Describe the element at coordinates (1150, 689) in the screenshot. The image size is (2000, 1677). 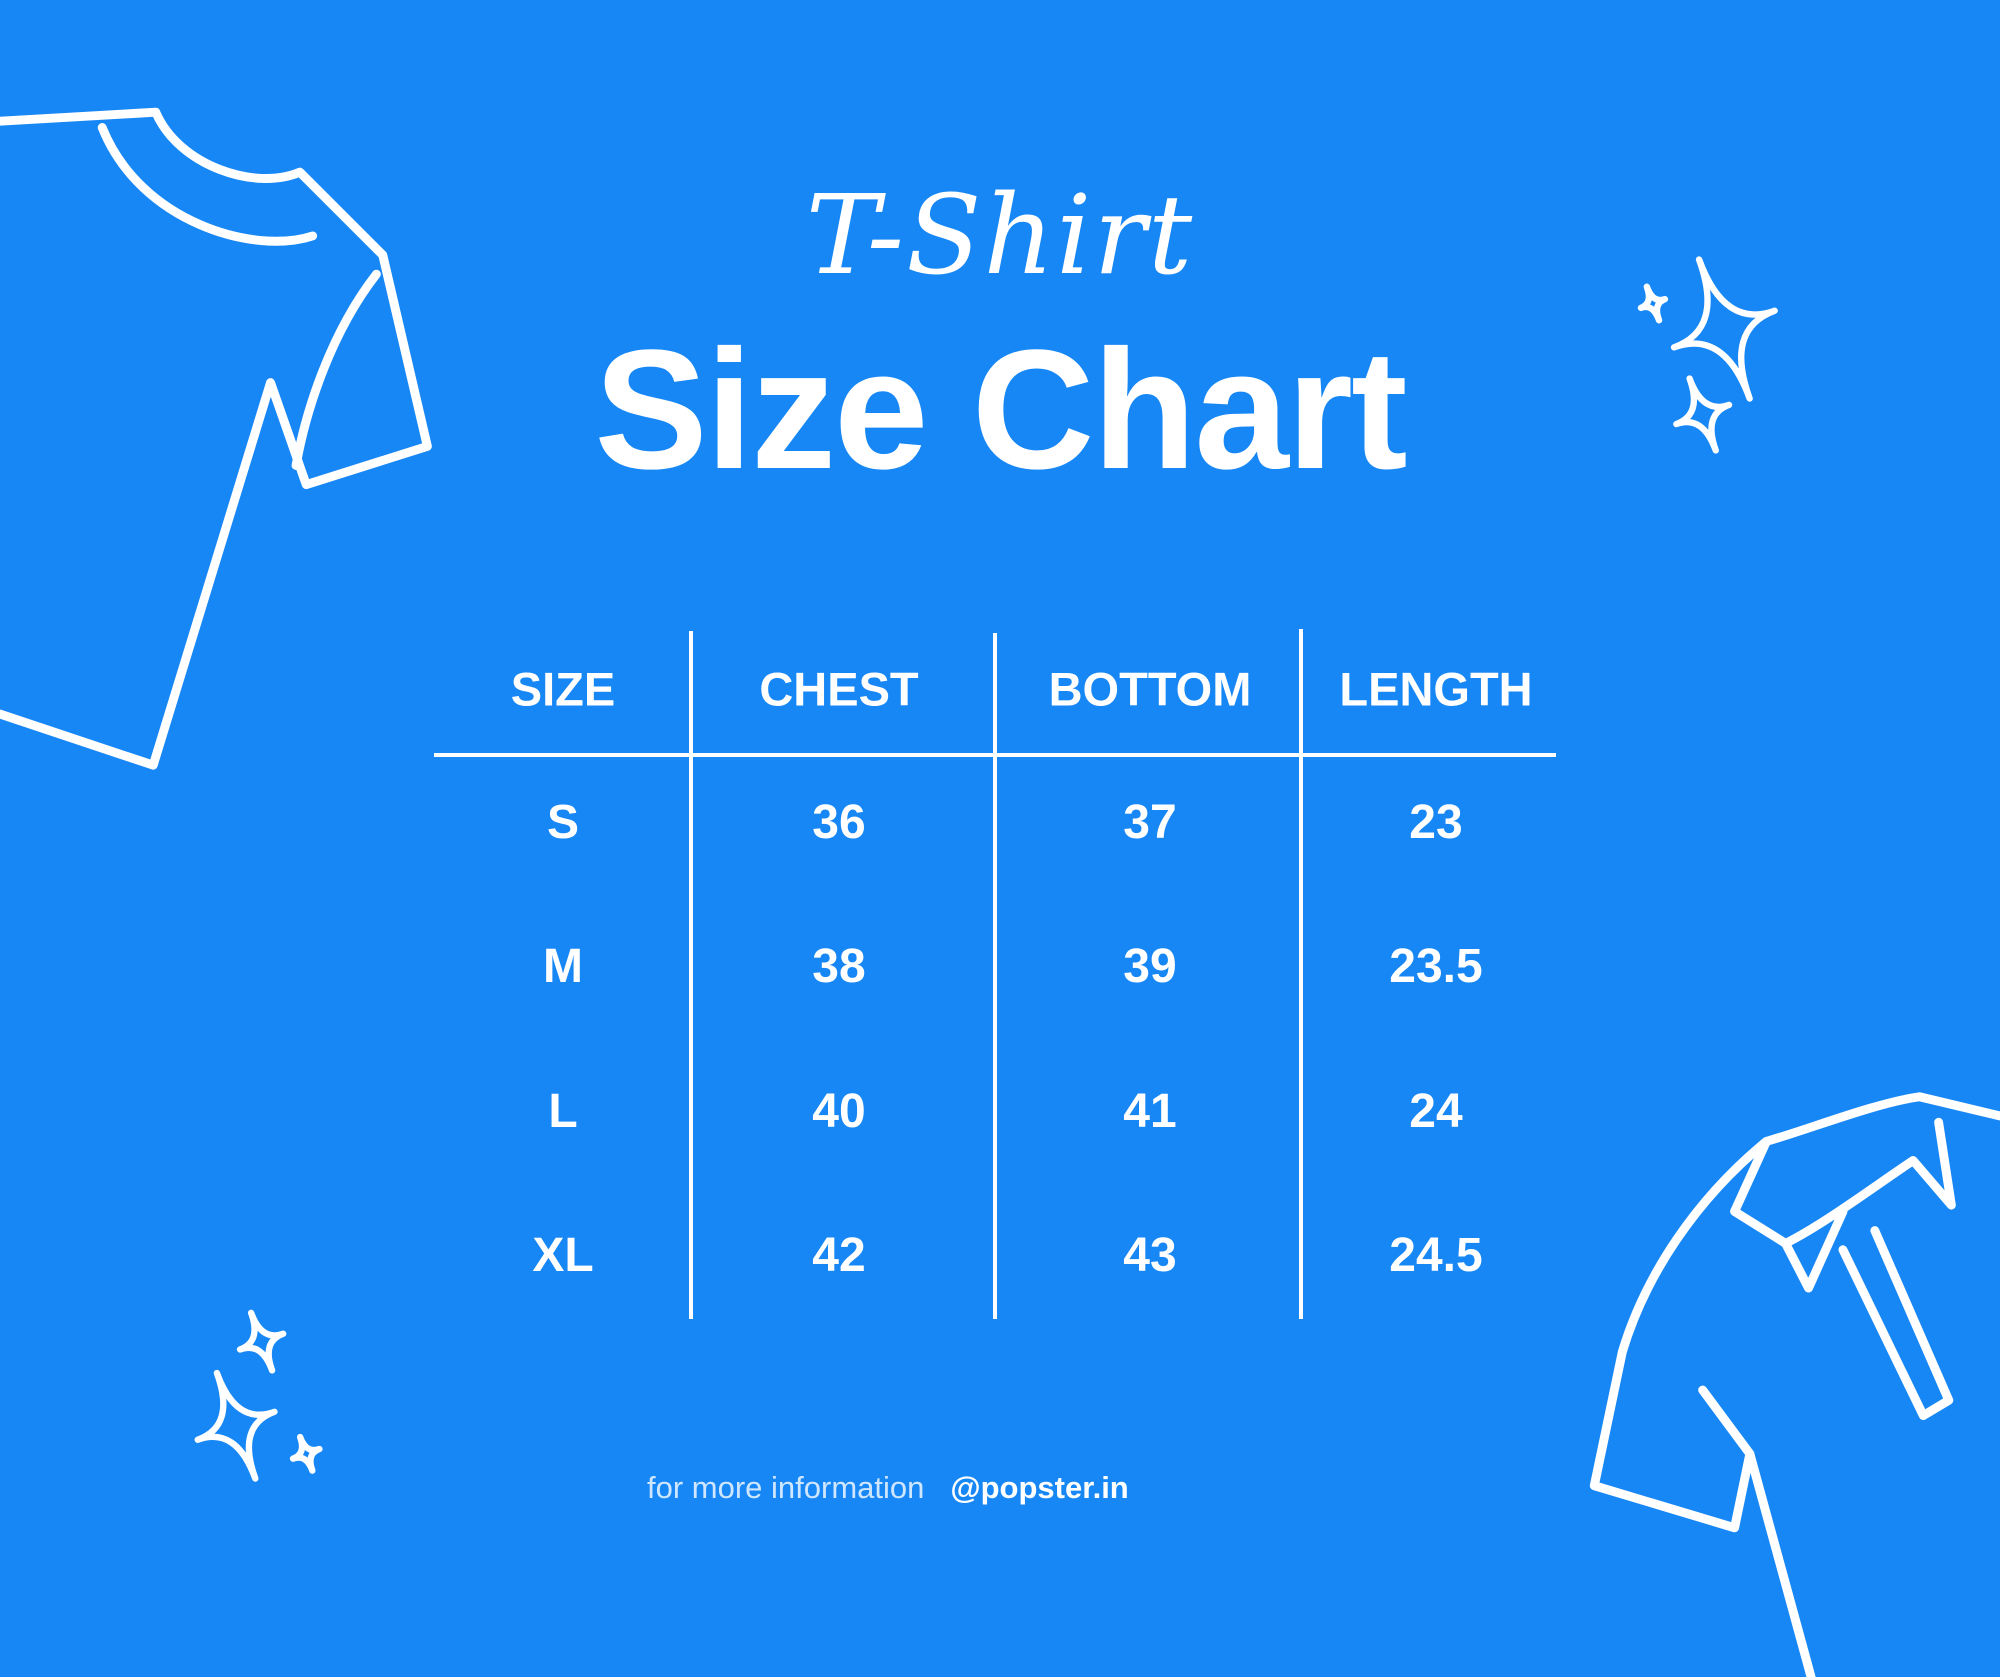
I see `column-header: BOTTOM` at that location.